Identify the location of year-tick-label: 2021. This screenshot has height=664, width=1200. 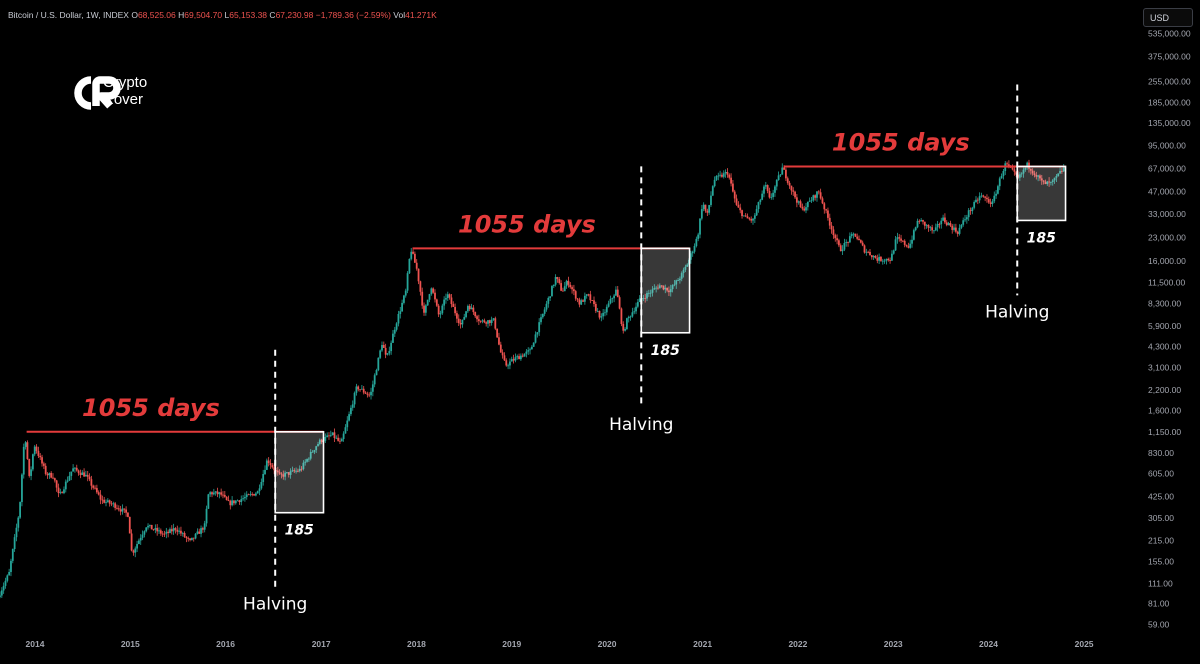
(702, 644).